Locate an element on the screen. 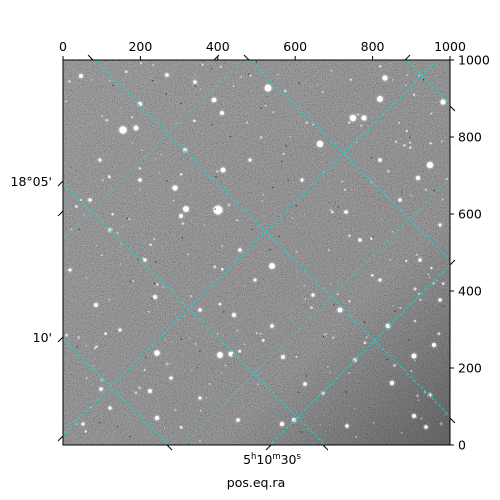 Image resolution: width=500 pixels, height=500 pixels. coord-tick is located at coordinates (452, 262).